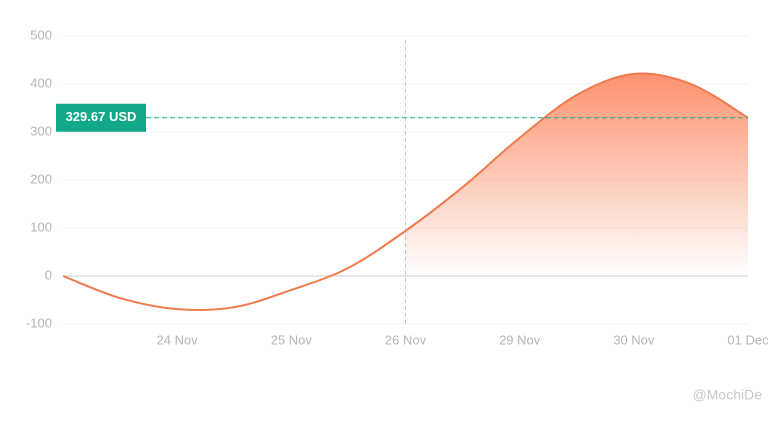 Image resolution: width=772 pixels, height=425 pixels. Describe the element at coordinates (520, 339) in the screenshot. I see `x-tick-label: 29 Nov` at that location.